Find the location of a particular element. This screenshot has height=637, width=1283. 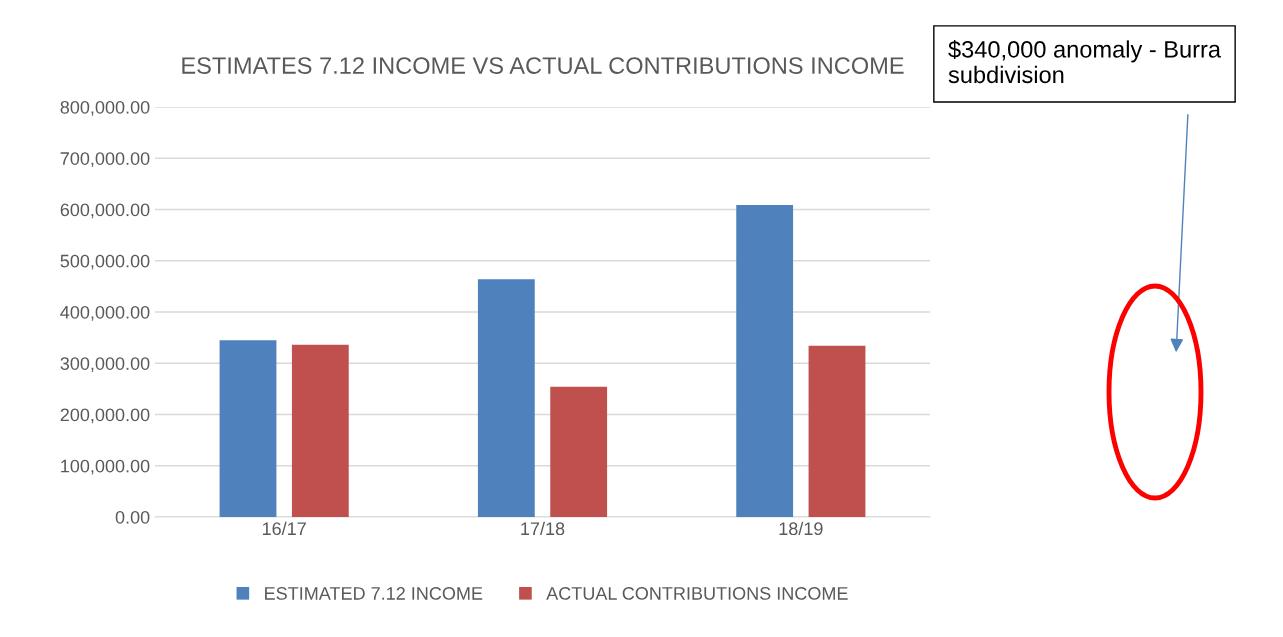

y-tick-label: 100,000.00 is located at coordinates (105, 467).